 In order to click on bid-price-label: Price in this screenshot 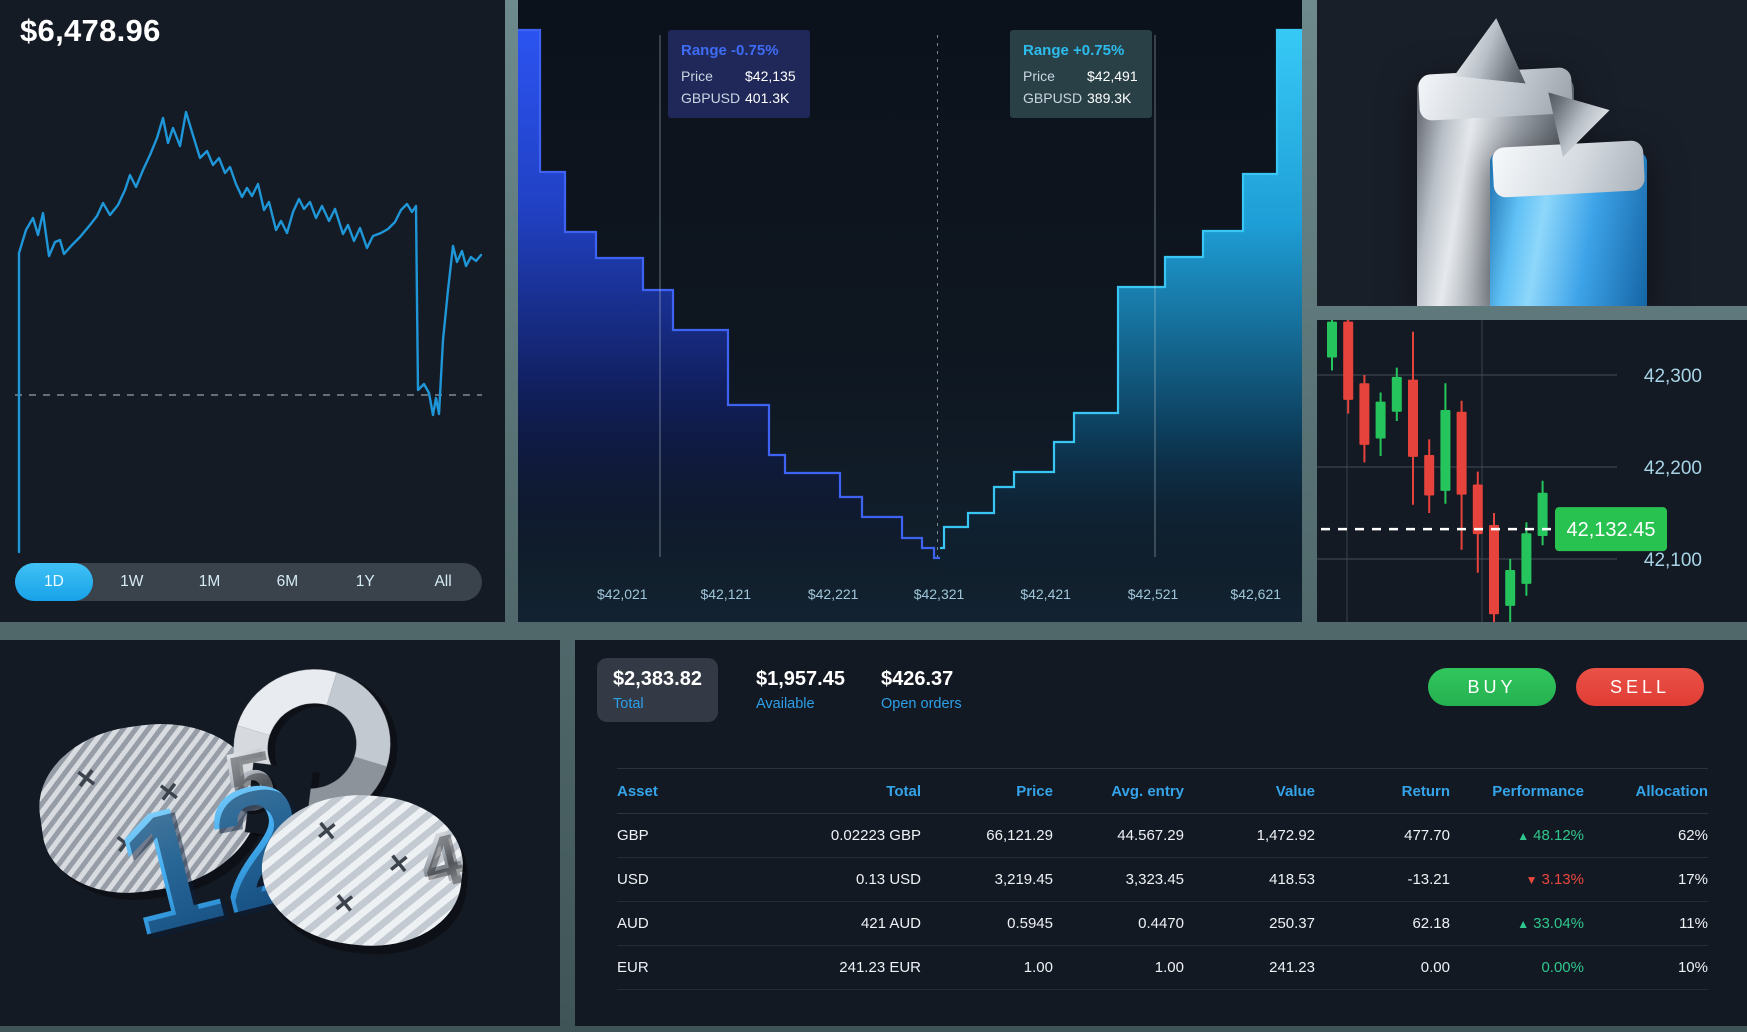, I will do `click(697, 76)`.